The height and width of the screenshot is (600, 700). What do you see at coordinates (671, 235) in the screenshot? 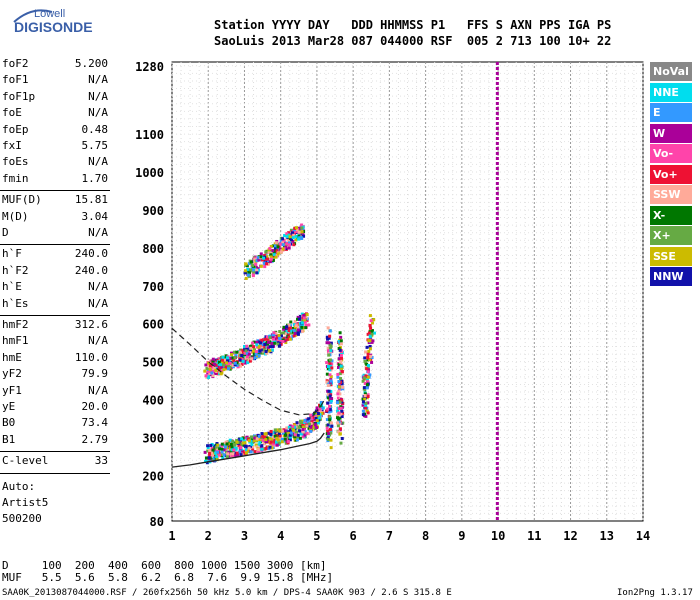
I see `legend-item-x-: X+` at bounding box center [671, 235].